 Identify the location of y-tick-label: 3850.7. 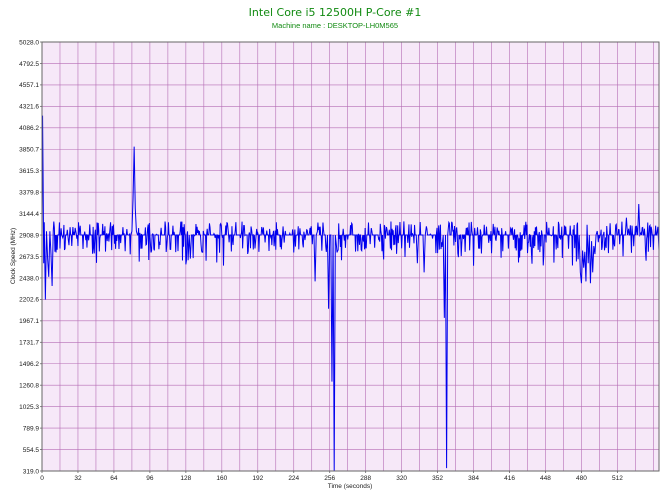
(29, 150).